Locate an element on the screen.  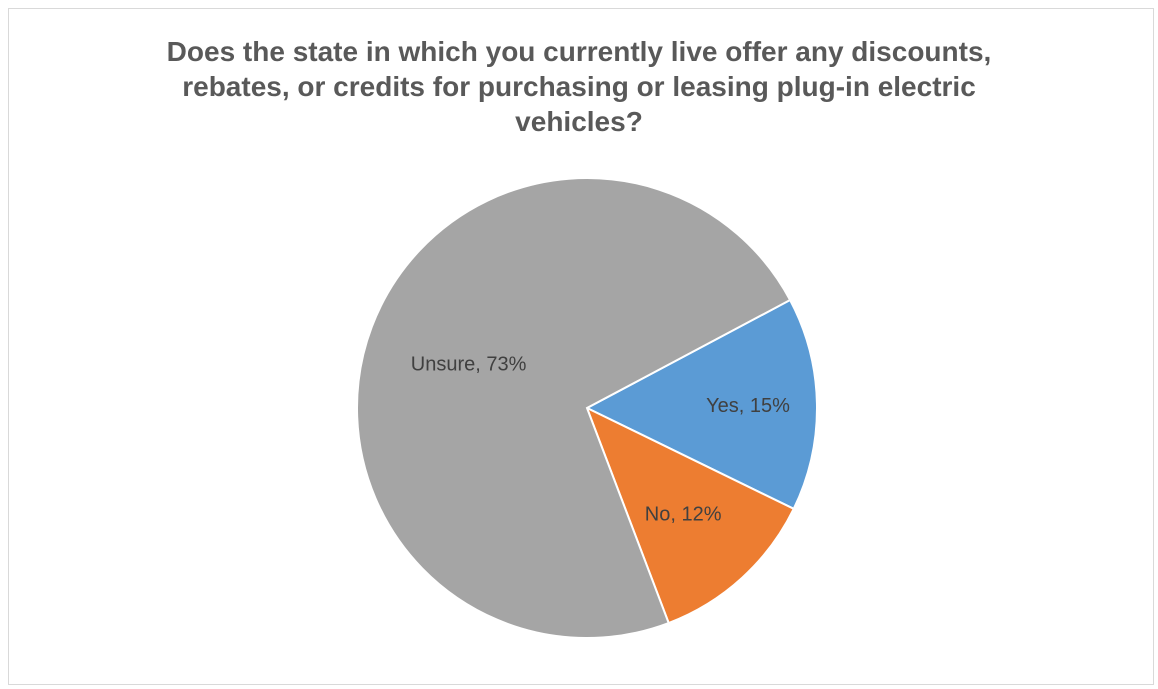
pie-slice-yes is located at coordinates (701, 404).